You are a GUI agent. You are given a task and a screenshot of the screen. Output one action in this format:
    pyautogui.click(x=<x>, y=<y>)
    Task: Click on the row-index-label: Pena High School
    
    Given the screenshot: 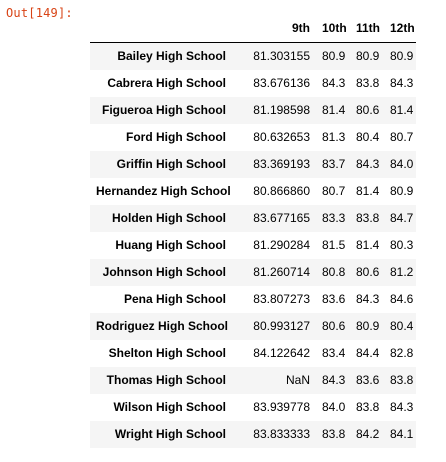 What is the action you would take?
    pyautogui.click(x=174, y=299)
    